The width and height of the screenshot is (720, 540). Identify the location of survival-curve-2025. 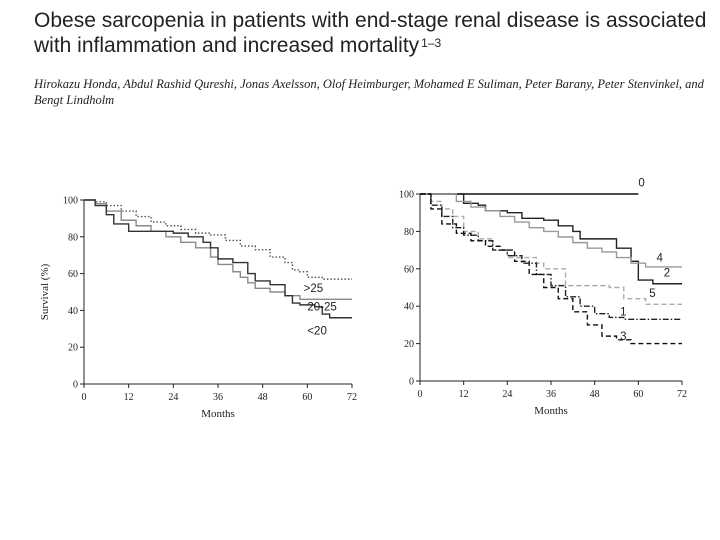
(218, 250).